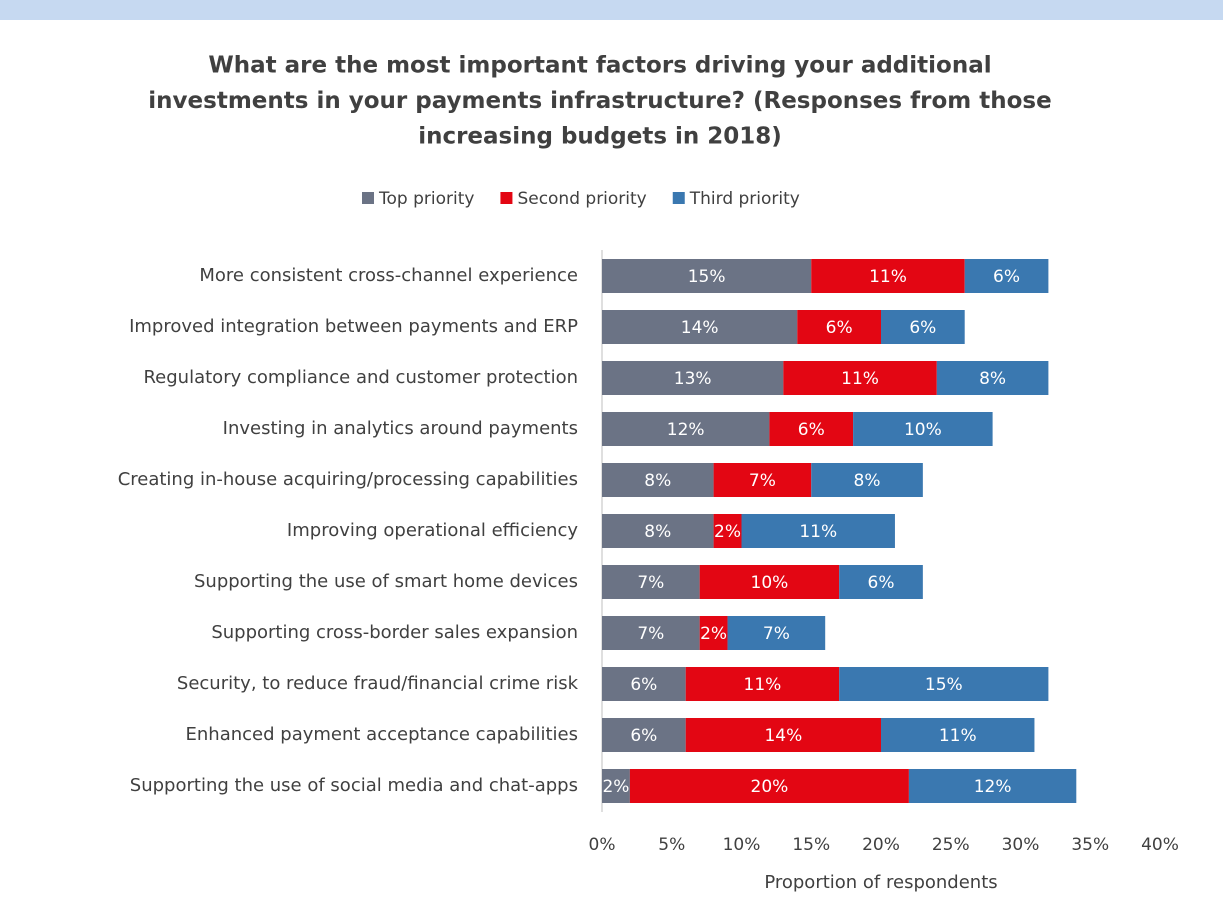 Image resolution: width=1223 pixels, height=923 pixels. I want to click on x-tick-label: 35%, so click(1090, 845).